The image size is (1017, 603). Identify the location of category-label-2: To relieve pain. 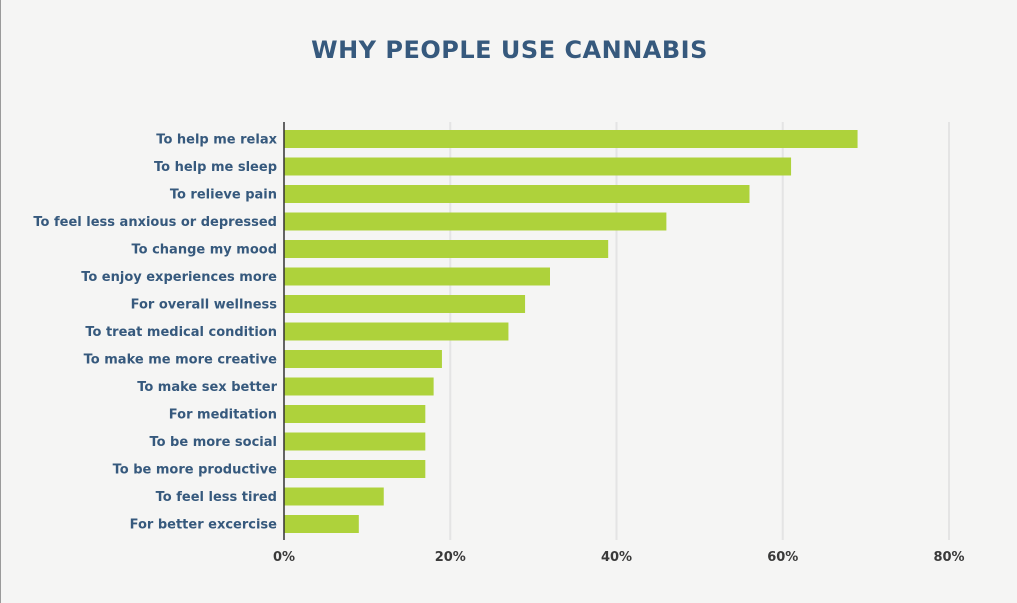
(223, 195).